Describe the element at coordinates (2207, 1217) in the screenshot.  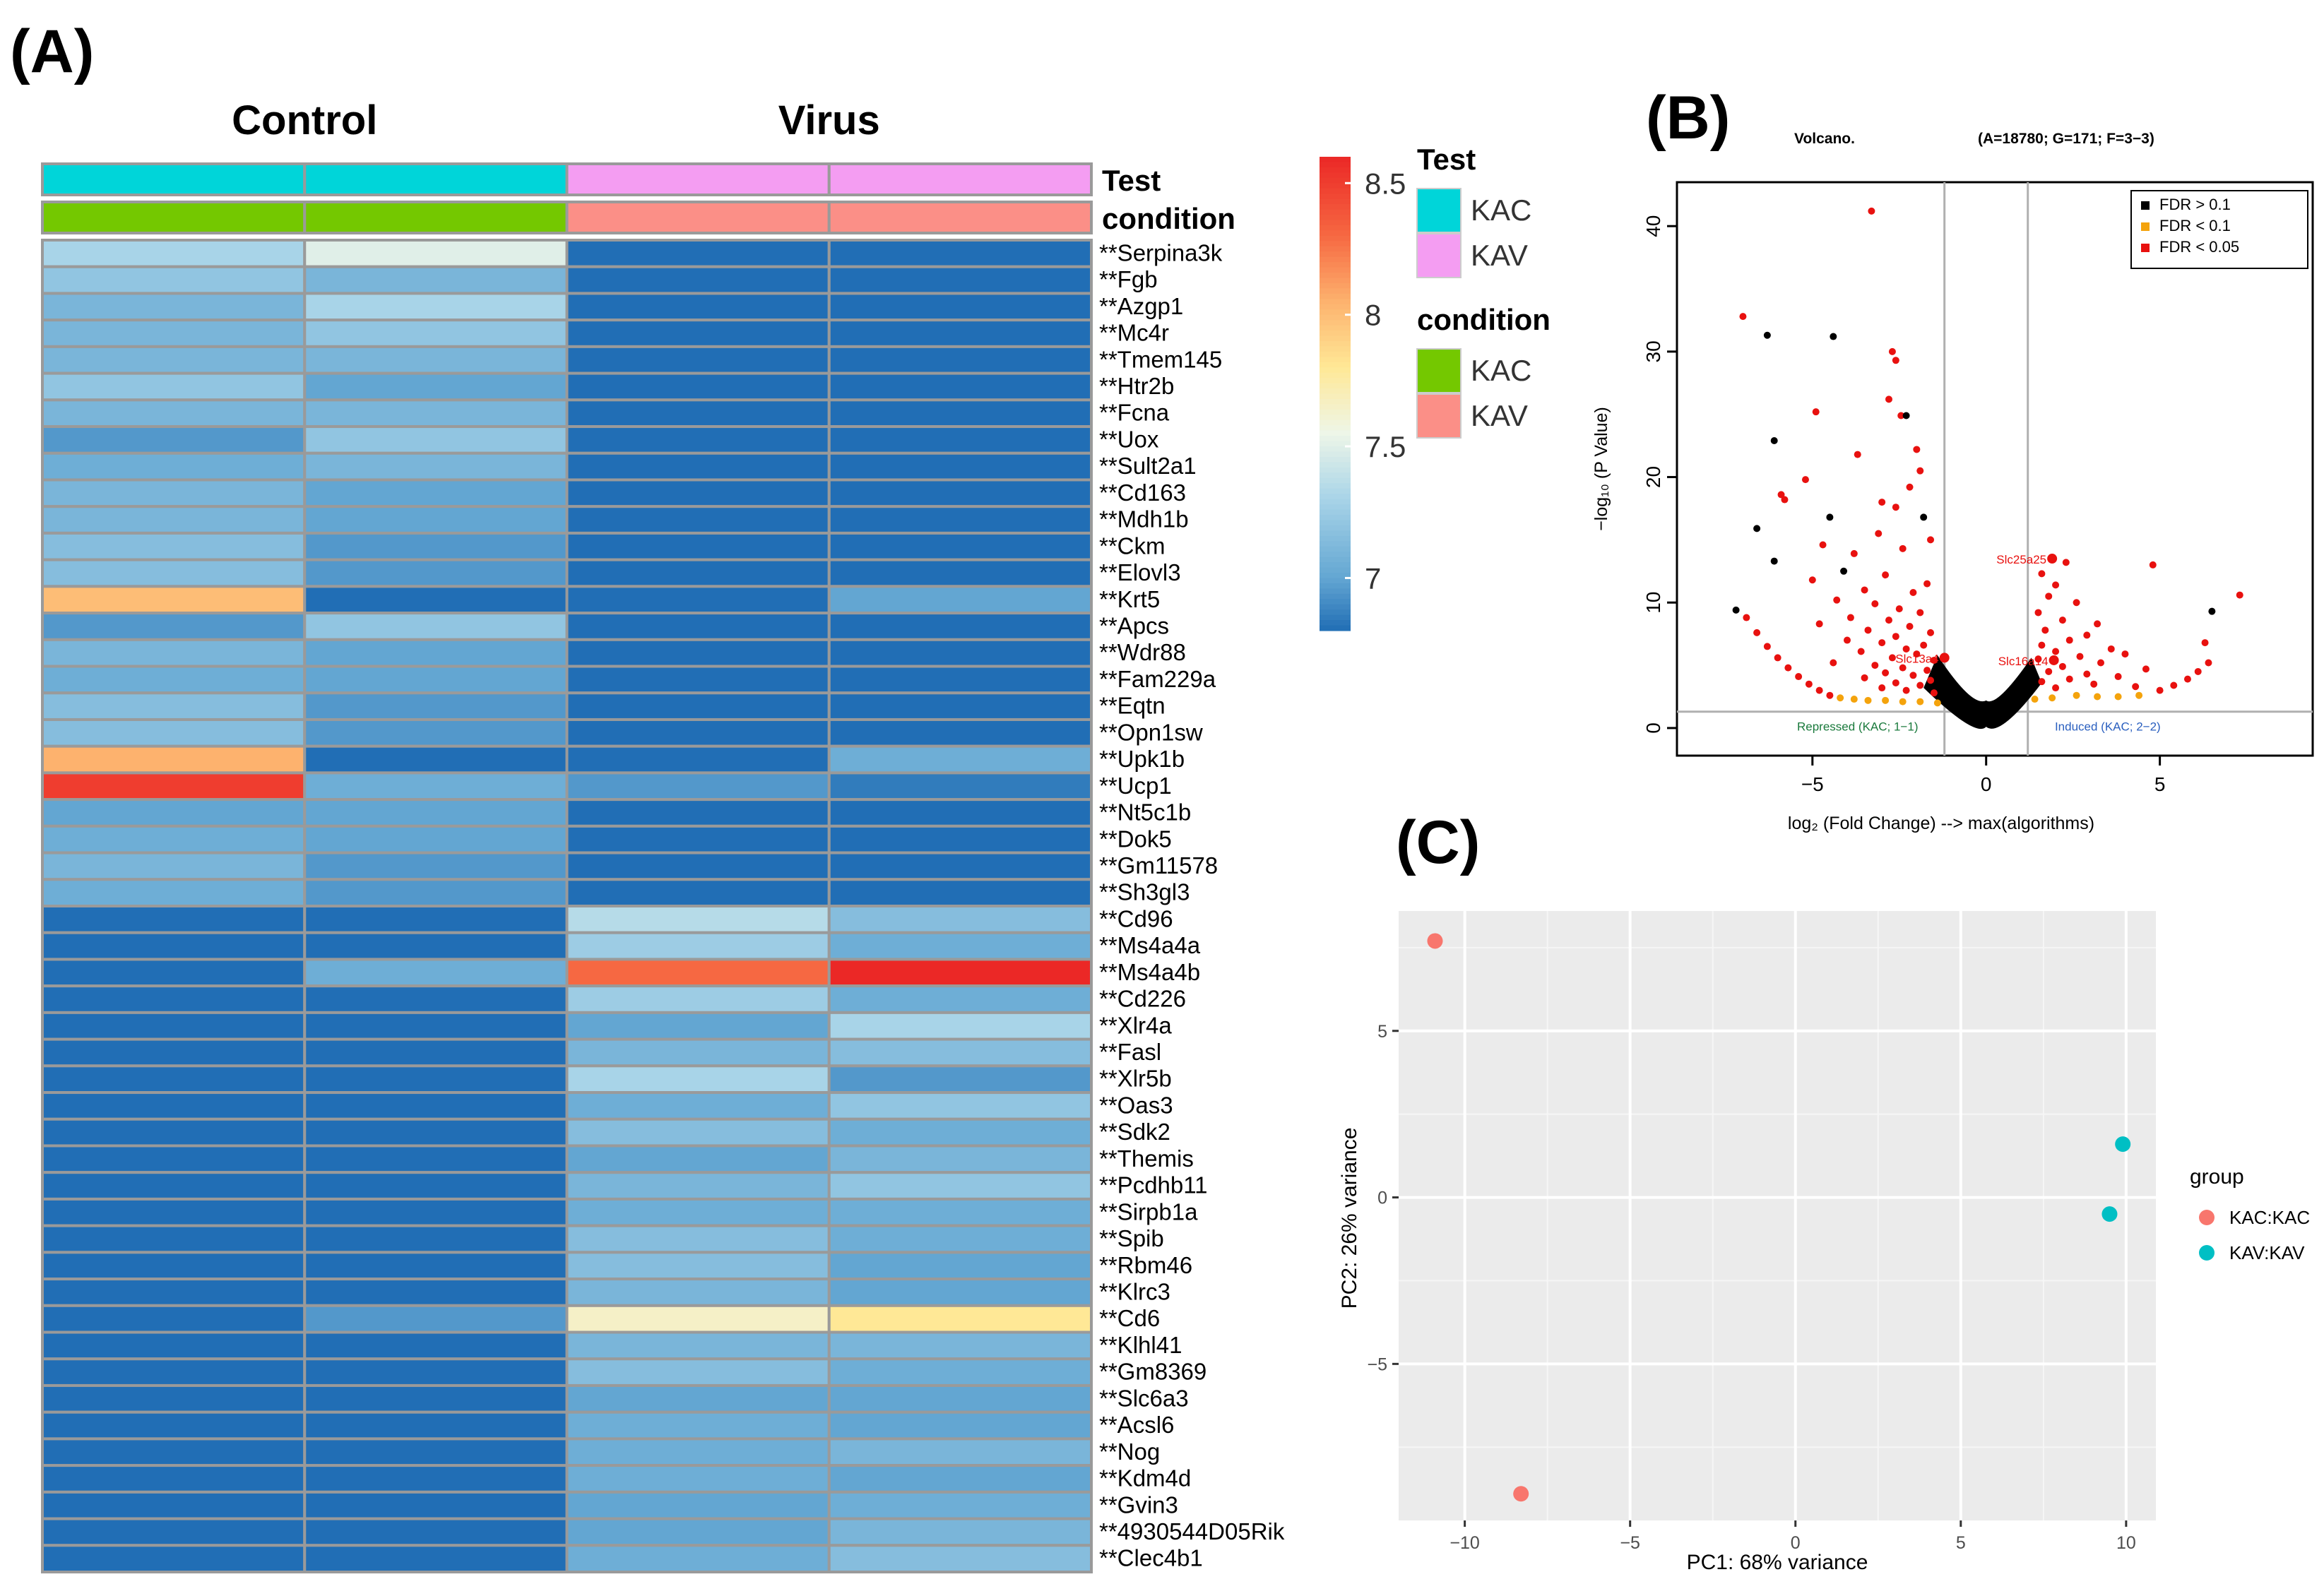
I see `pca-legend-swatch` at that location.